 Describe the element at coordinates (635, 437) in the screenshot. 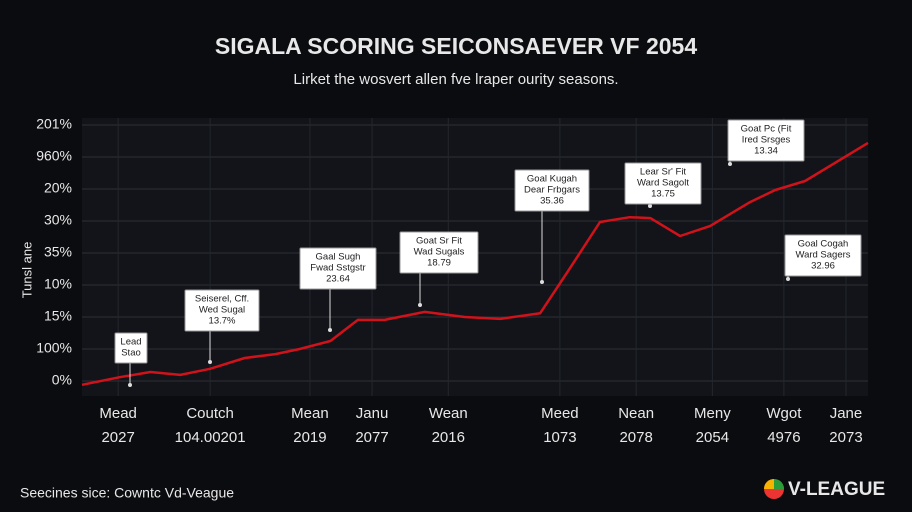

I see `x-tick-label: 2078` at that location.